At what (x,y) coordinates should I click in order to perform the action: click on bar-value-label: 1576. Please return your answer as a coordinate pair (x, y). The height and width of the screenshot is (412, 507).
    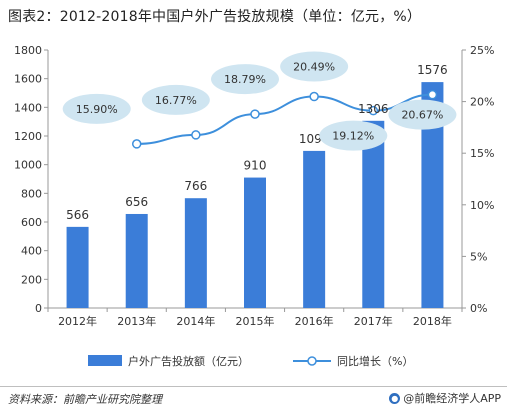
    Looking at the image, I should click on (432, 70).